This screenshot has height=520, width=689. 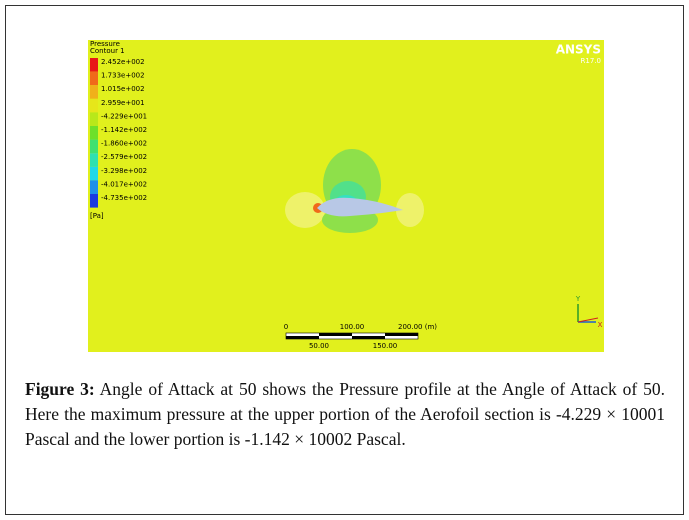 What do you see at coordinates (352, 327) in the screenshot?
I see `scale-label: 100.00` at bounding box center [352, 327].